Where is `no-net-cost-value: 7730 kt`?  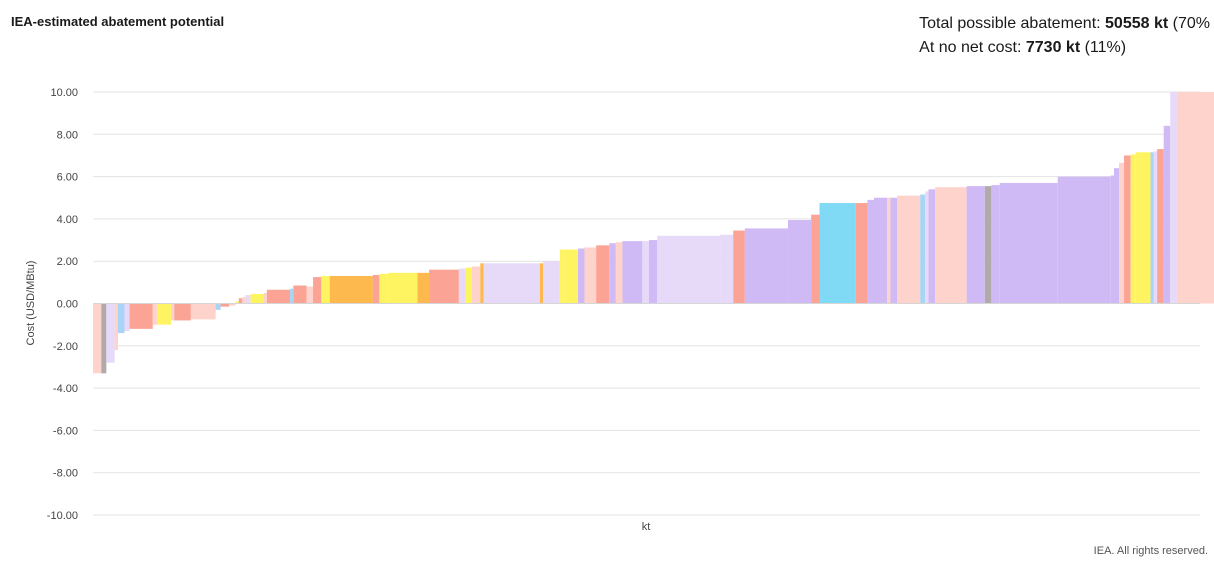 no-net-cost-value: 7730 kt is located at coordinates (1053, 47).